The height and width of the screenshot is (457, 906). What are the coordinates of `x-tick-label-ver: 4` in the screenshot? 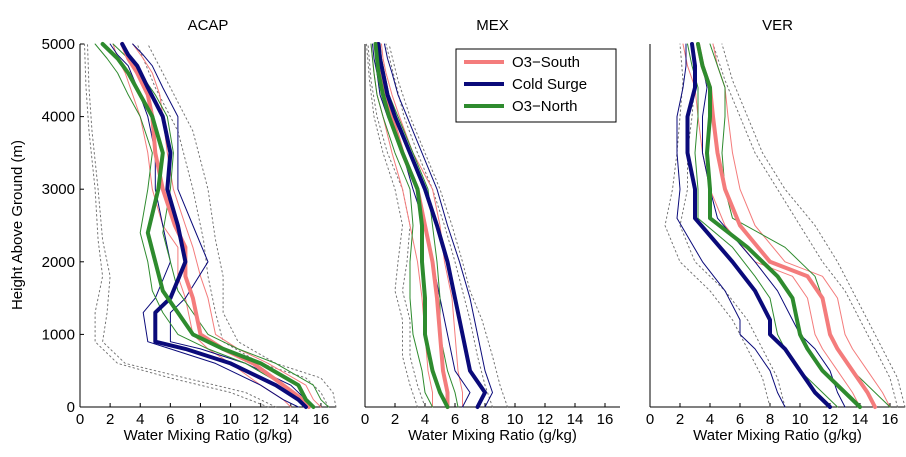 It's located at (710, 419).